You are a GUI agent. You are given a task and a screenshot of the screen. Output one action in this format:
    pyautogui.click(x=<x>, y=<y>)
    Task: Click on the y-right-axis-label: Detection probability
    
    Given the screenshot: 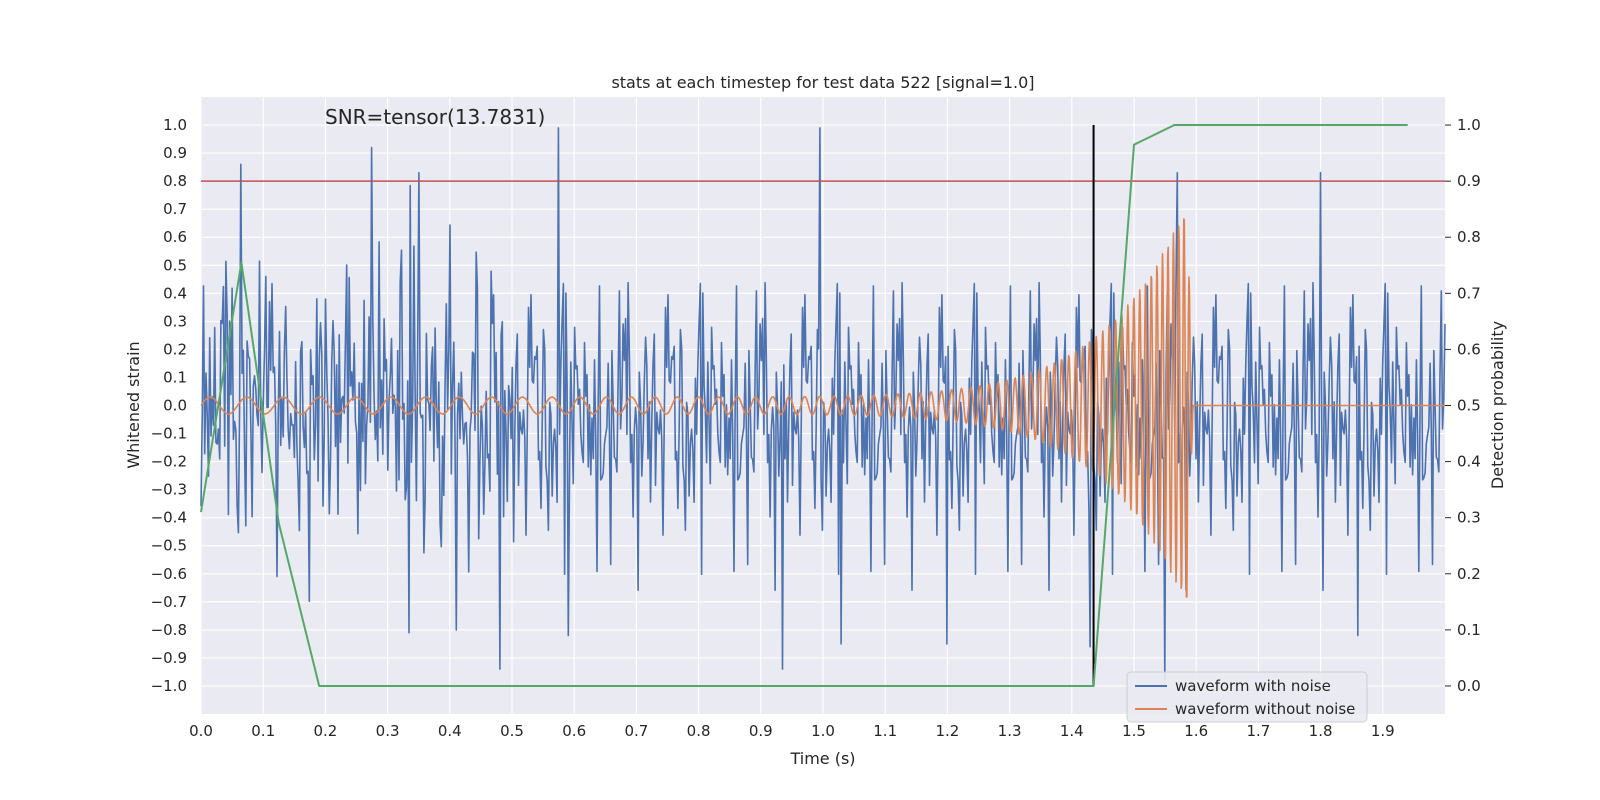 What is the action you would take?
    pyautogui.click(x=1497, y=405)
    